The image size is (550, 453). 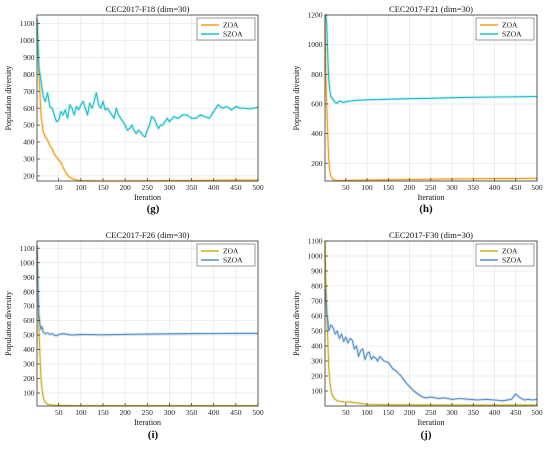 What do you see at coordinates (153, 209) in the screenshot?
I see `panel-label: (g)` at bounding box center [153, 209].